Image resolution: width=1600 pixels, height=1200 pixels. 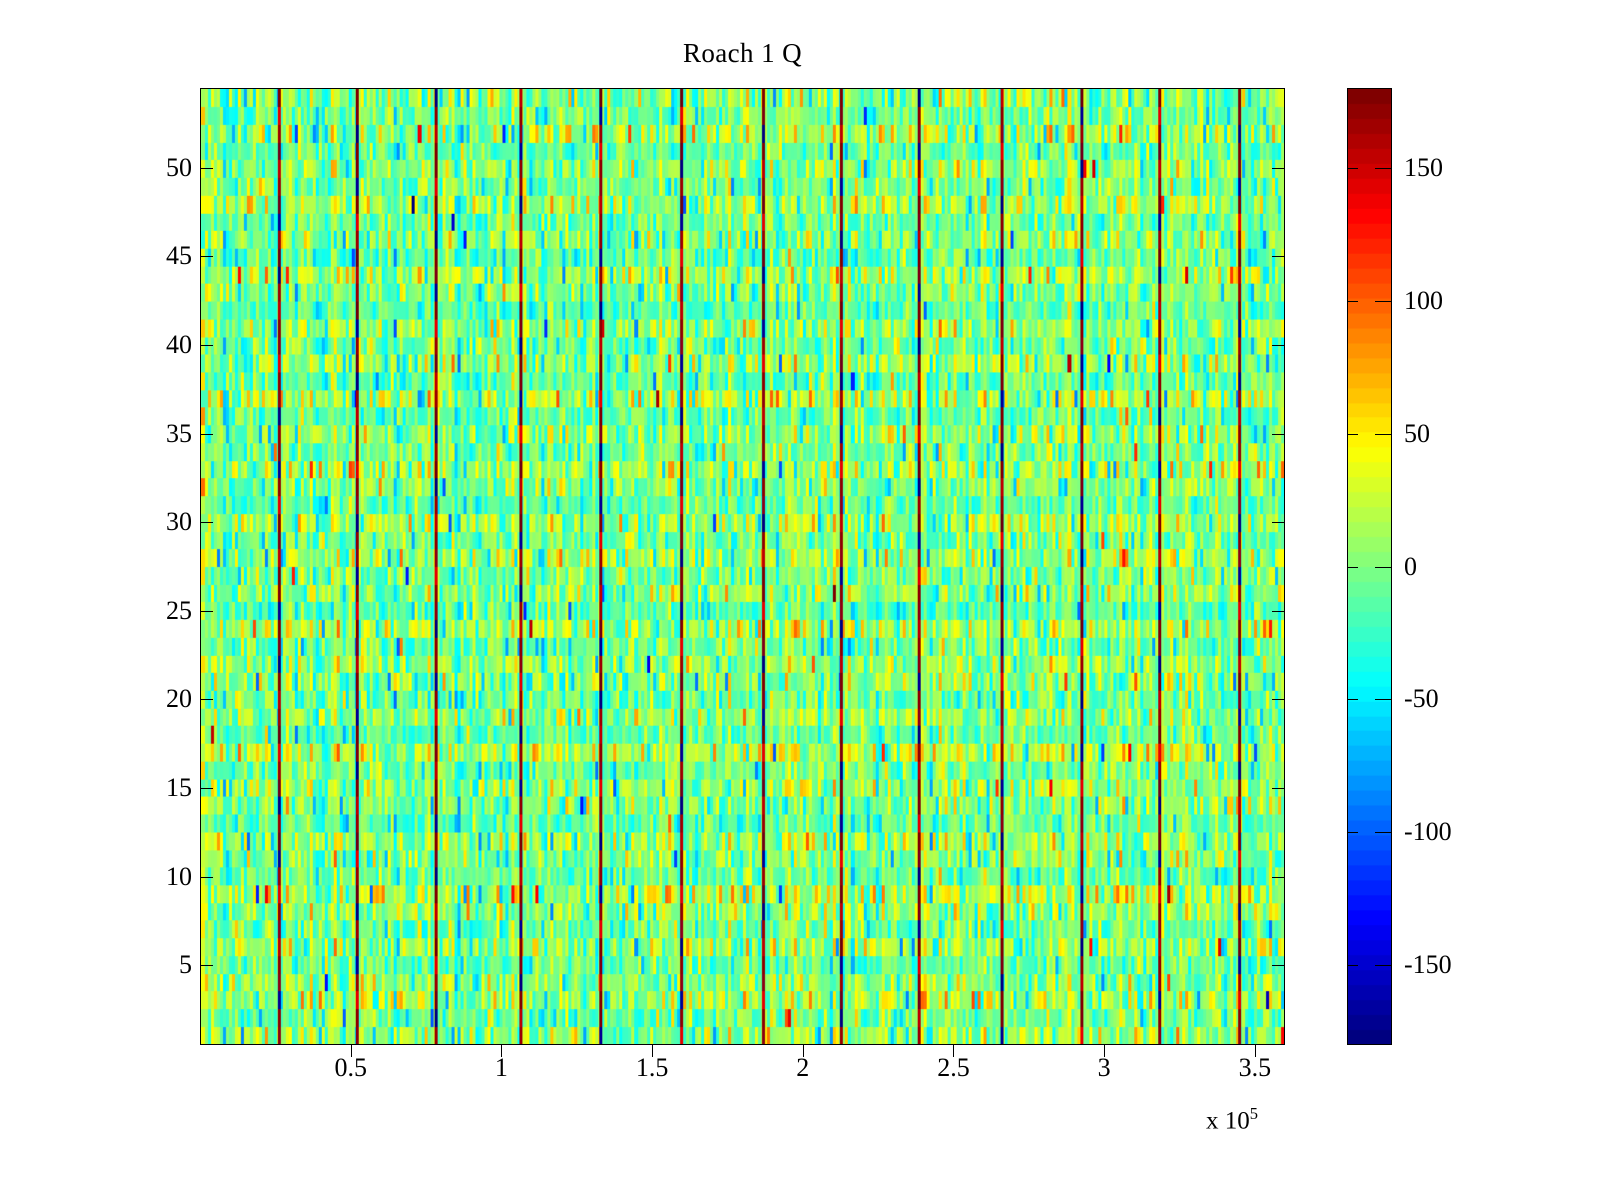 I want to click on y-axis-tick-label: 10, so click(x=179, y=876).